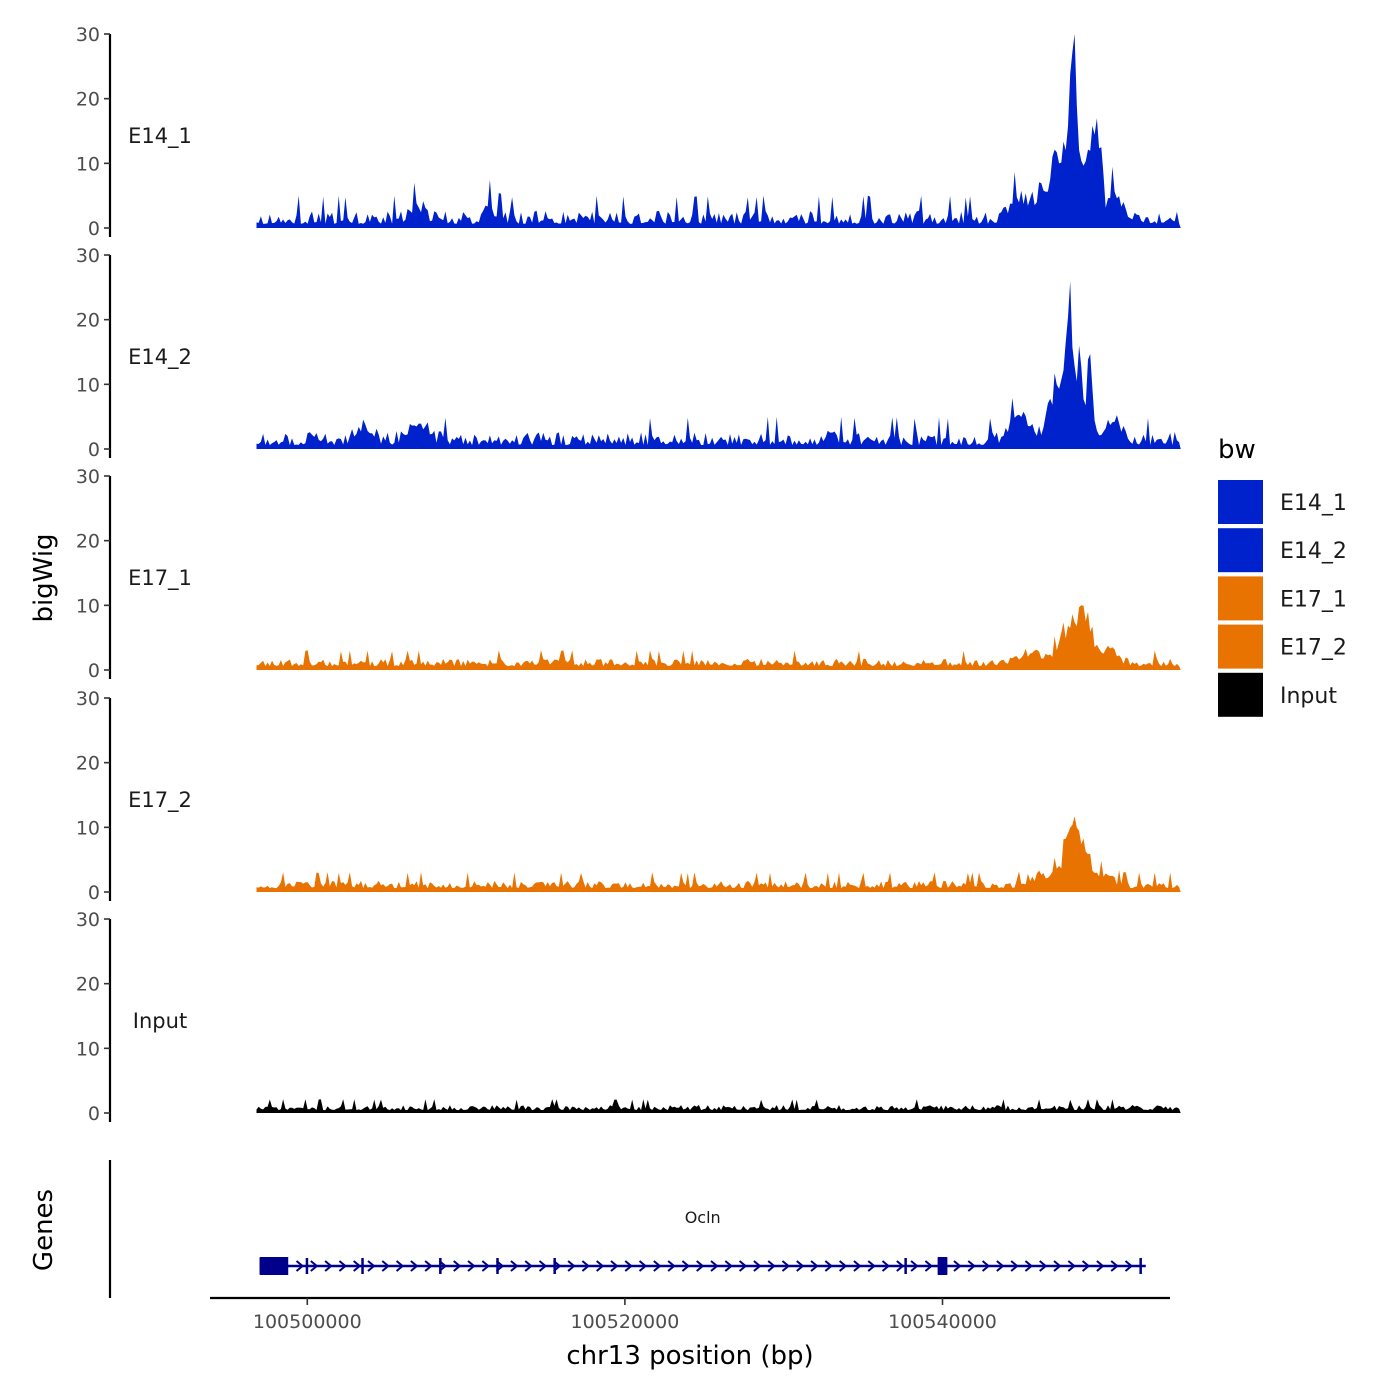  Describe the element at coordinates (1282, 576) in the screenshot. I see `legend: bw E14_1 E14_2 E17_1 E17_2 Input` at that location.